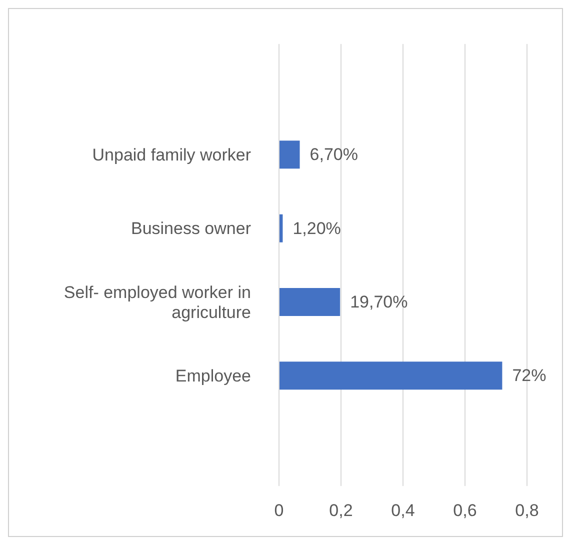 The height and width of the screenshot is (545, 571). Describe the element at coordinates (334, 154) in the screenshot. I see `data-label: 6,70%` at that location.